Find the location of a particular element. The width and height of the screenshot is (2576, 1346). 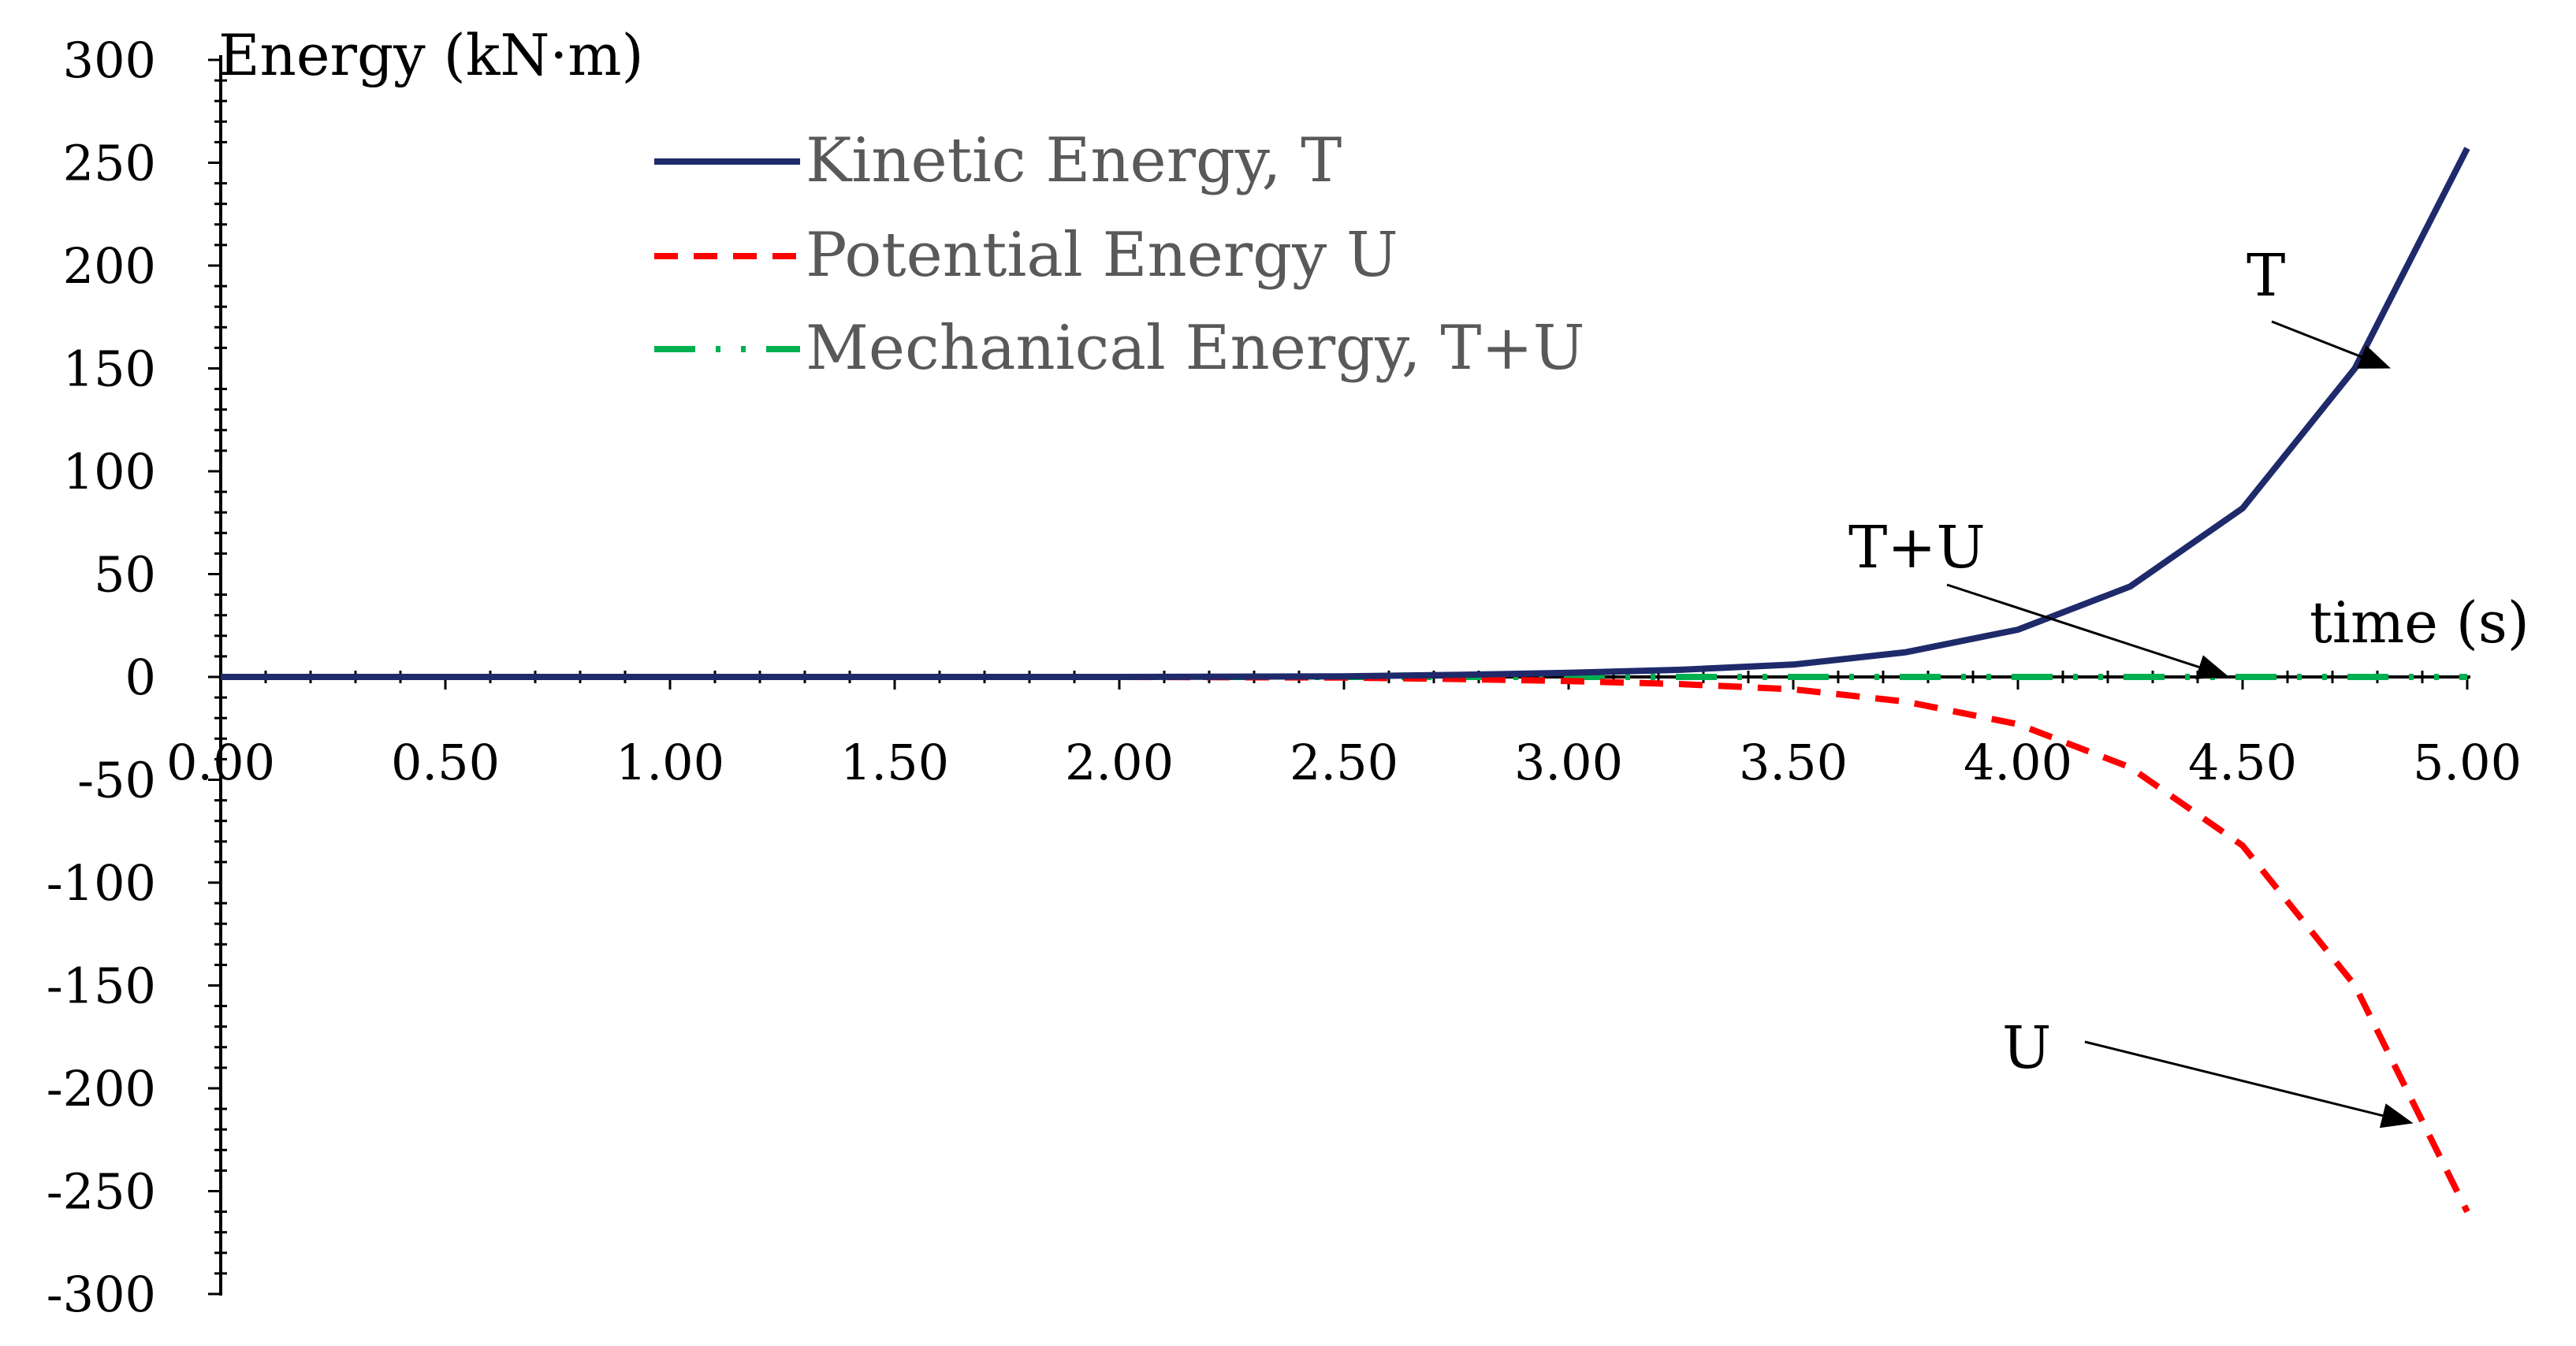

y-tick-label: 100 is located at coordinates (109, 471).